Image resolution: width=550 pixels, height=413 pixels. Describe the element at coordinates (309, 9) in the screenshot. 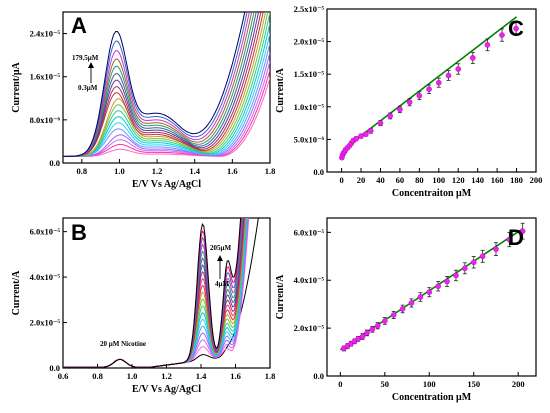

I see `y-tick-label: 2.5x10⁻⁵` at that location.